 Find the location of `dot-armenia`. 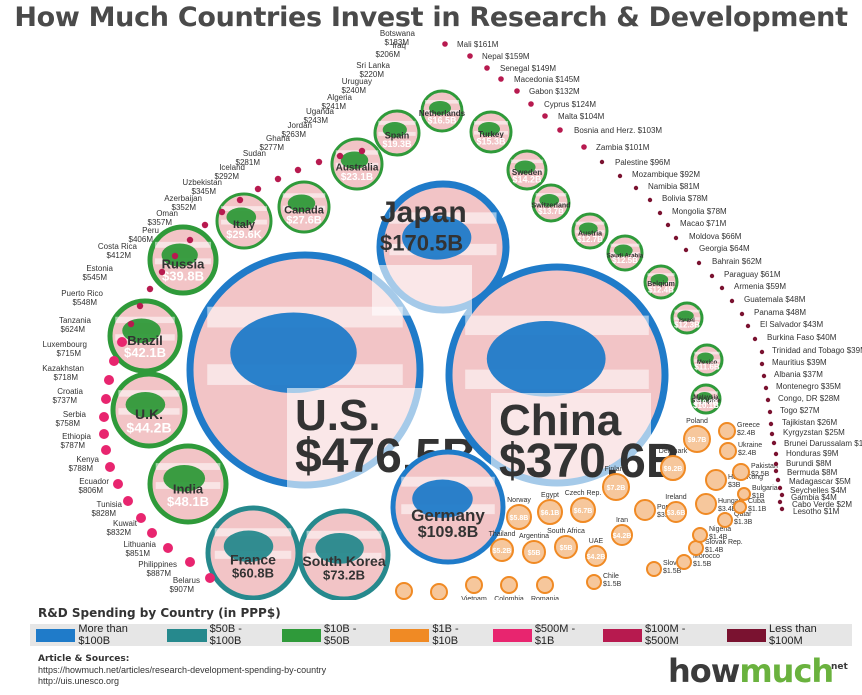

dot-armenia is located at coordinates (722, 288).